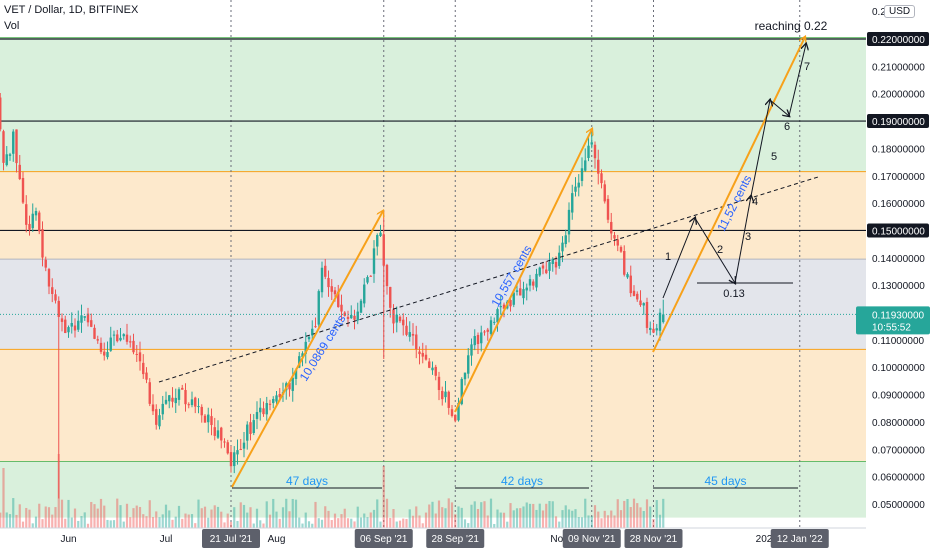 This screenshot has width=932, height=550. Describe the element at coordinates (12, 26) in the screenshot. I see `volume-indicator-label: Vol` at that location.